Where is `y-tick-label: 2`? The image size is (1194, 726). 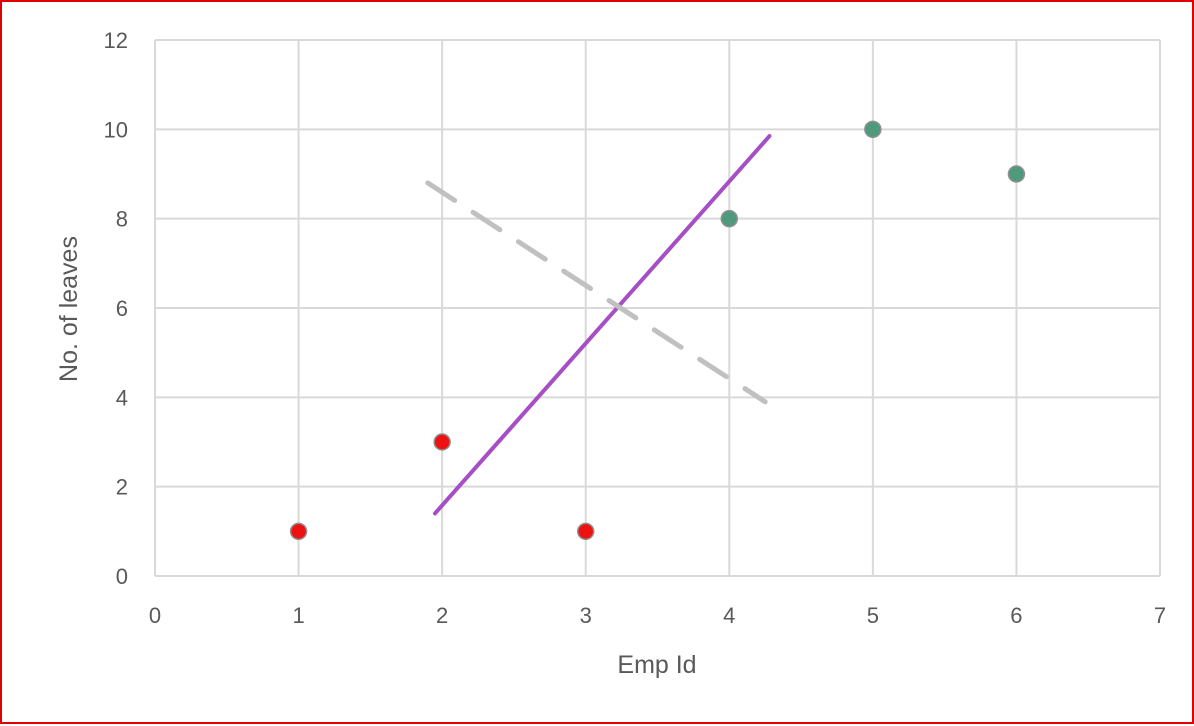 y-tick-label: 2 is located at coordinates (122, 487).